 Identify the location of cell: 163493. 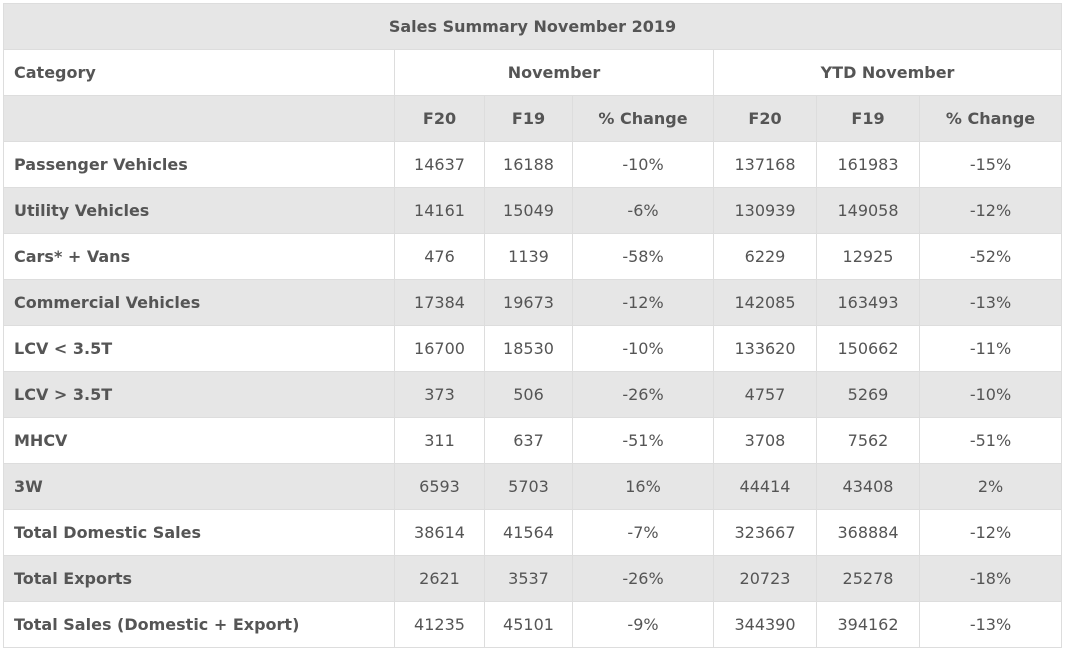
(868, 302).